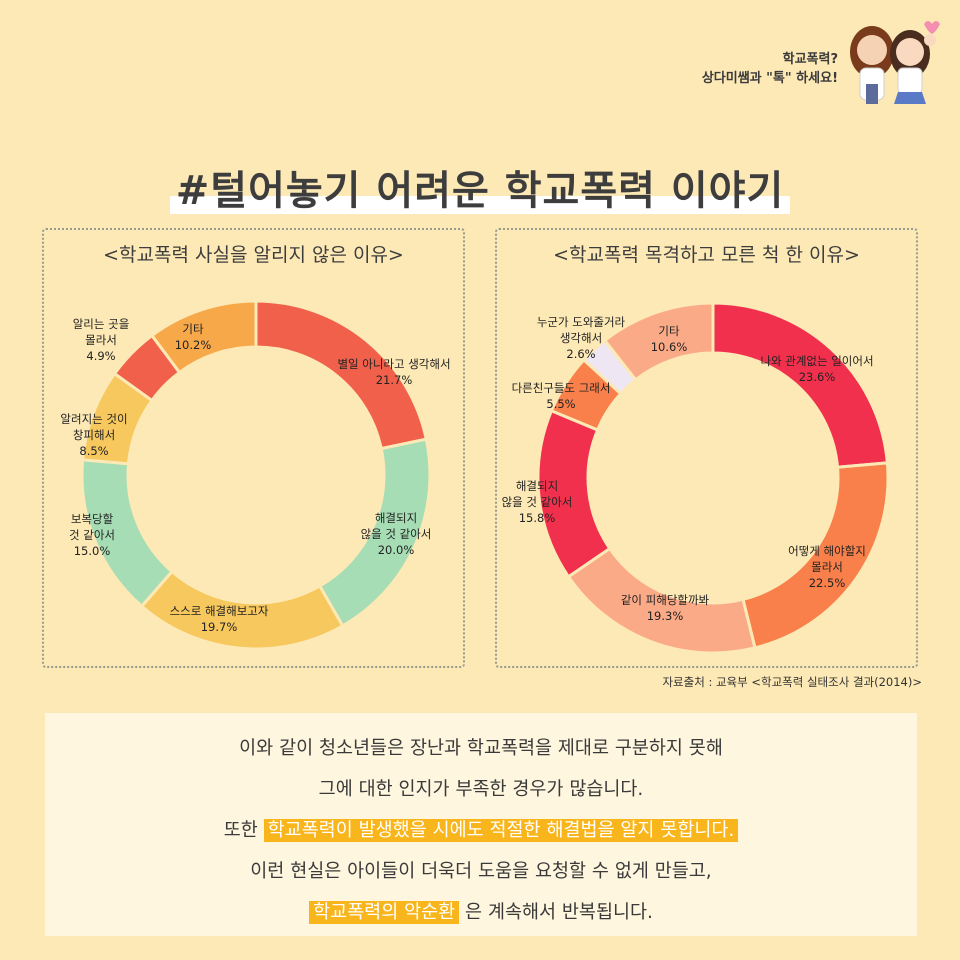  Describe the element at coordinates (193, 337) in the screenshot. I see `slice-label-0-6: 기타 10.2%` at that location.